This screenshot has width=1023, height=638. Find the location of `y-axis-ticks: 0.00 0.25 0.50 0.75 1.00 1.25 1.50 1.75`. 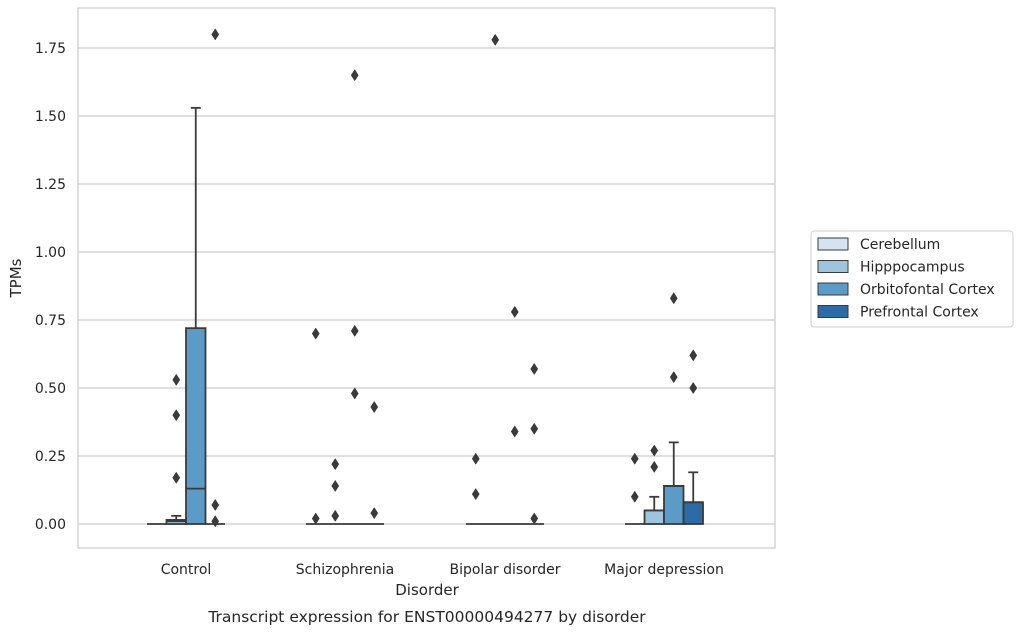

y-axis-ticks: 0.00 0.25 0.50 0.75 1.00 1.25 1.50 1.75 is located at coordinates (50, 287).